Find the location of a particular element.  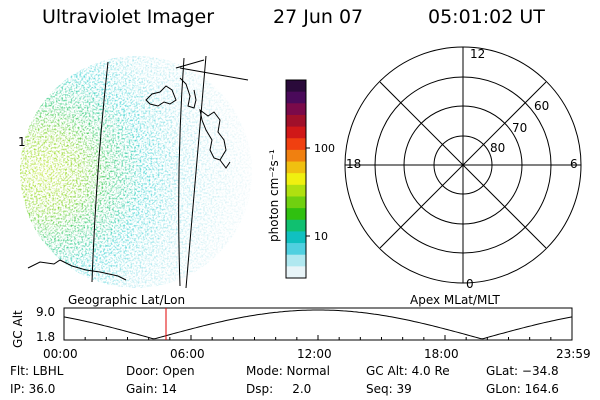

instrument-title: Ultraviolet Imager is located at coordinates (128, 17).